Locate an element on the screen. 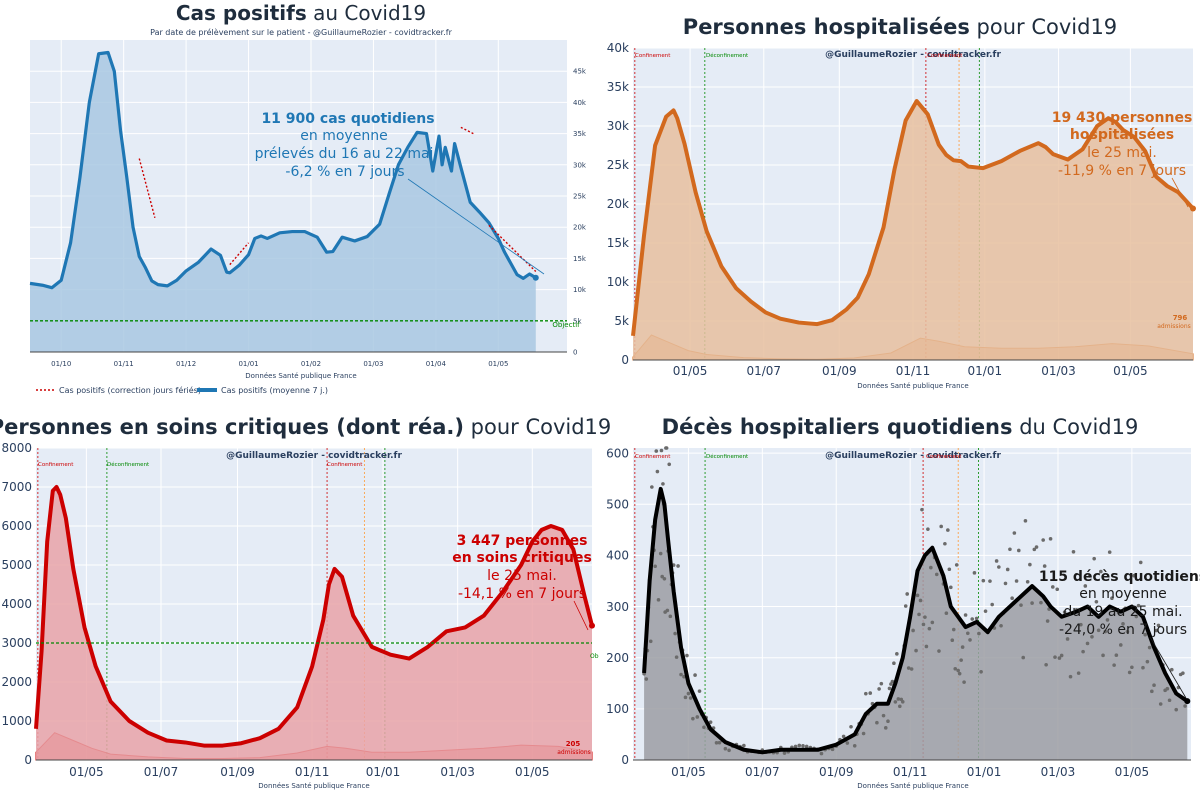 The height and width of the screenshot is (800, 1200). cases-title-rest: au Covid19 is located at coordinates (366, 13).